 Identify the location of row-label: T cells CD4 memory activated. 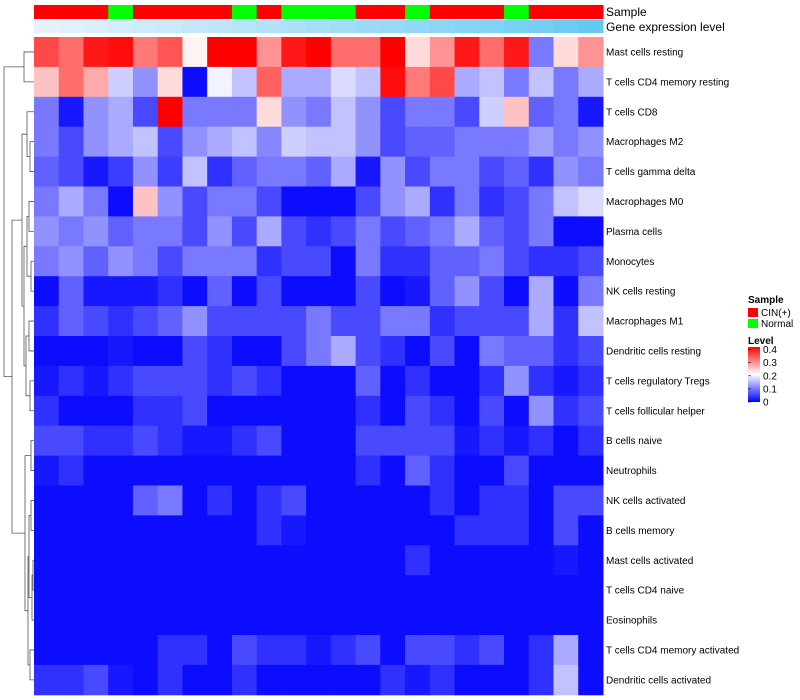
(672, 650).